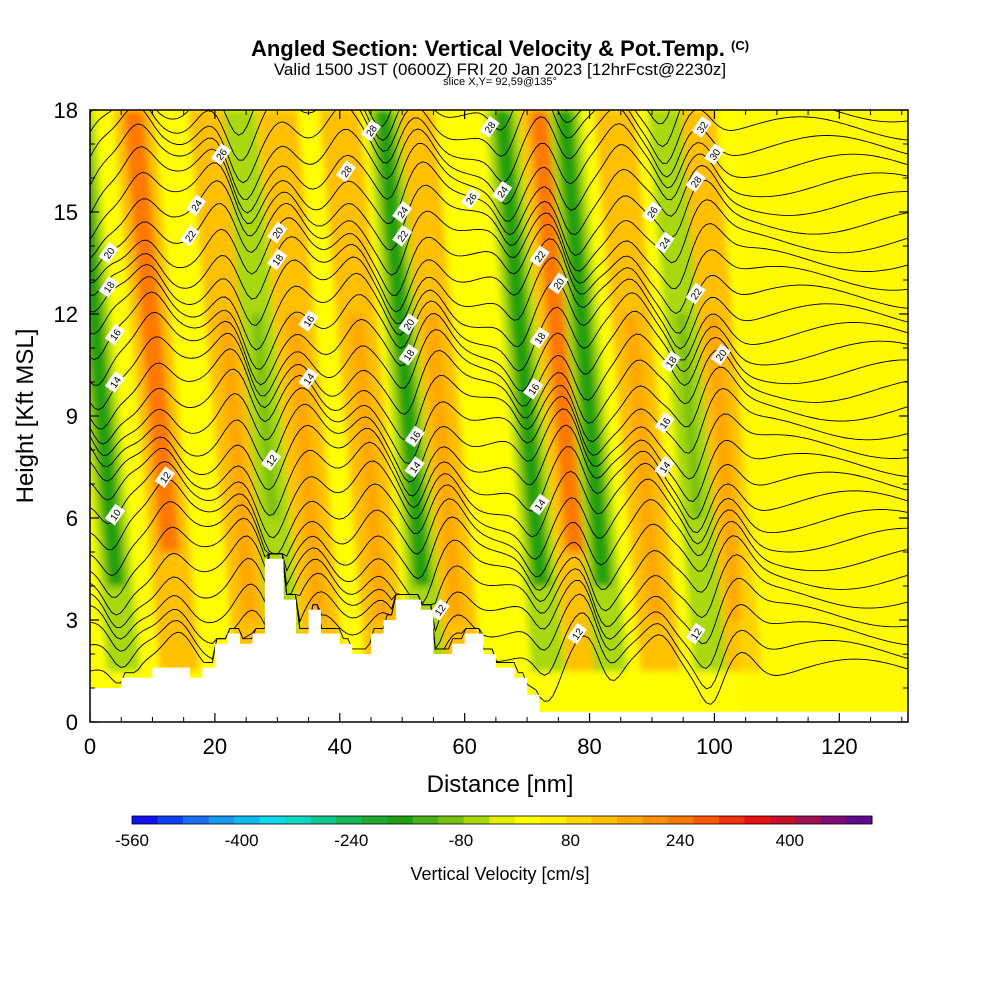 The height and width of the screenshot is (1000, 1000). What do you see at coordinates (701, 127) in the screenshot?
I see `contour-label: 32` at bounding box center [701, 127].